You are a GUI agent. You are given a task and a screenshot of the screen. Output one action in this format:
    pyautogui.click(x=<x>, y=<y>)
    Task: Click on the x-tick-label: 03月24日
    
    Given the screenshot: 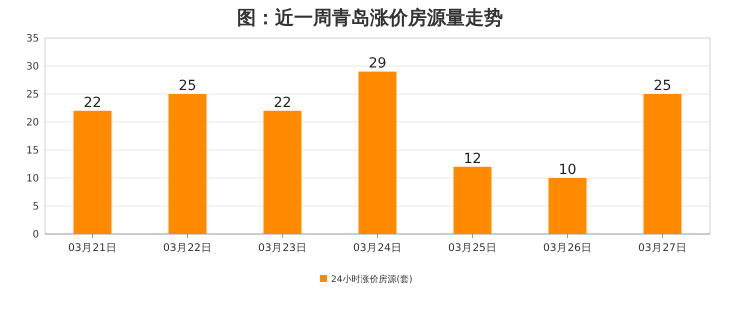 What is the action you would take?
    pyautogui.click(x=377, y=248)
    